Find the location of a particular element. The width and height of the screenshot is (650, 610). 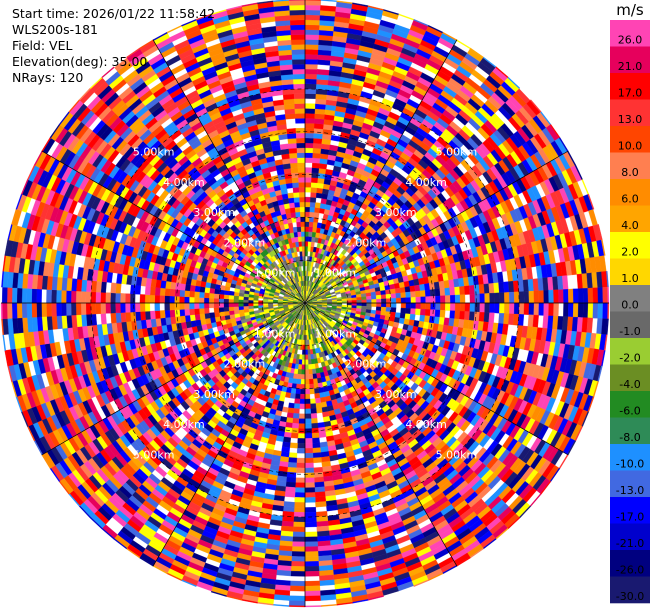

colorbar-tick-label: 2.0 is located at coordinates (630, 252).